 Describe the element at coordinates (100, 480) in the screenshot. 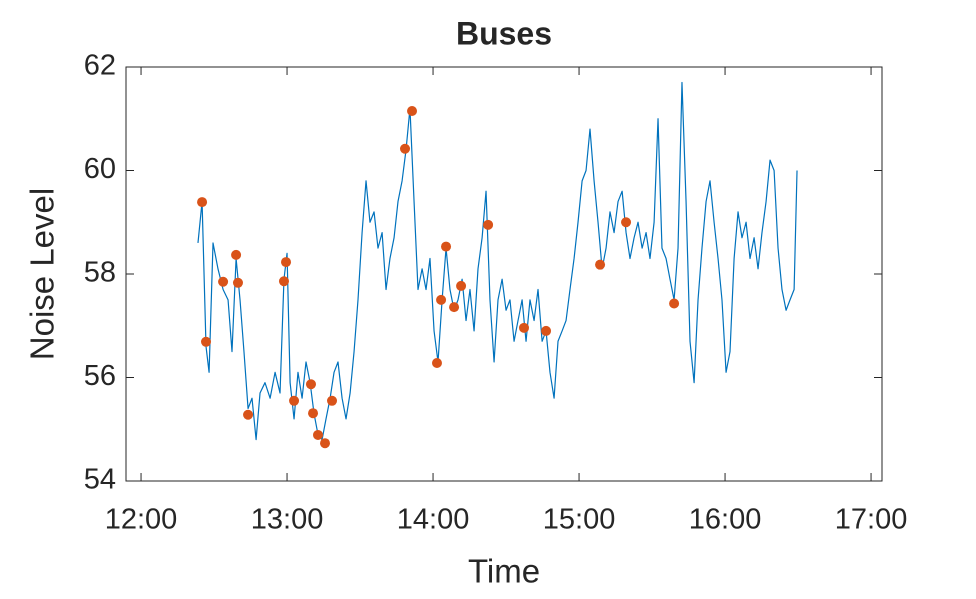

I see `y-tick-label: 54` at that location.